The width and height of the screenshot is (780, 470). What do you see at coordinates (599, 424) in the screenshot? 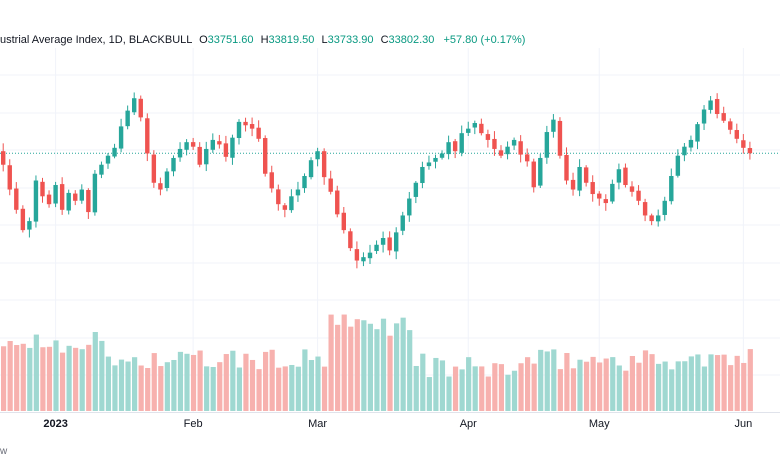
I see `time-axis-label: May` at bounding box center [599, 424].